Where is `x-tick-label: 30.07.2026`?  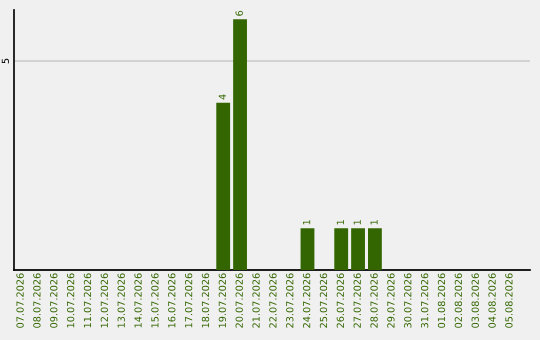 x-tick-label: 30.07.2026 is located at coordinates (408, 300).